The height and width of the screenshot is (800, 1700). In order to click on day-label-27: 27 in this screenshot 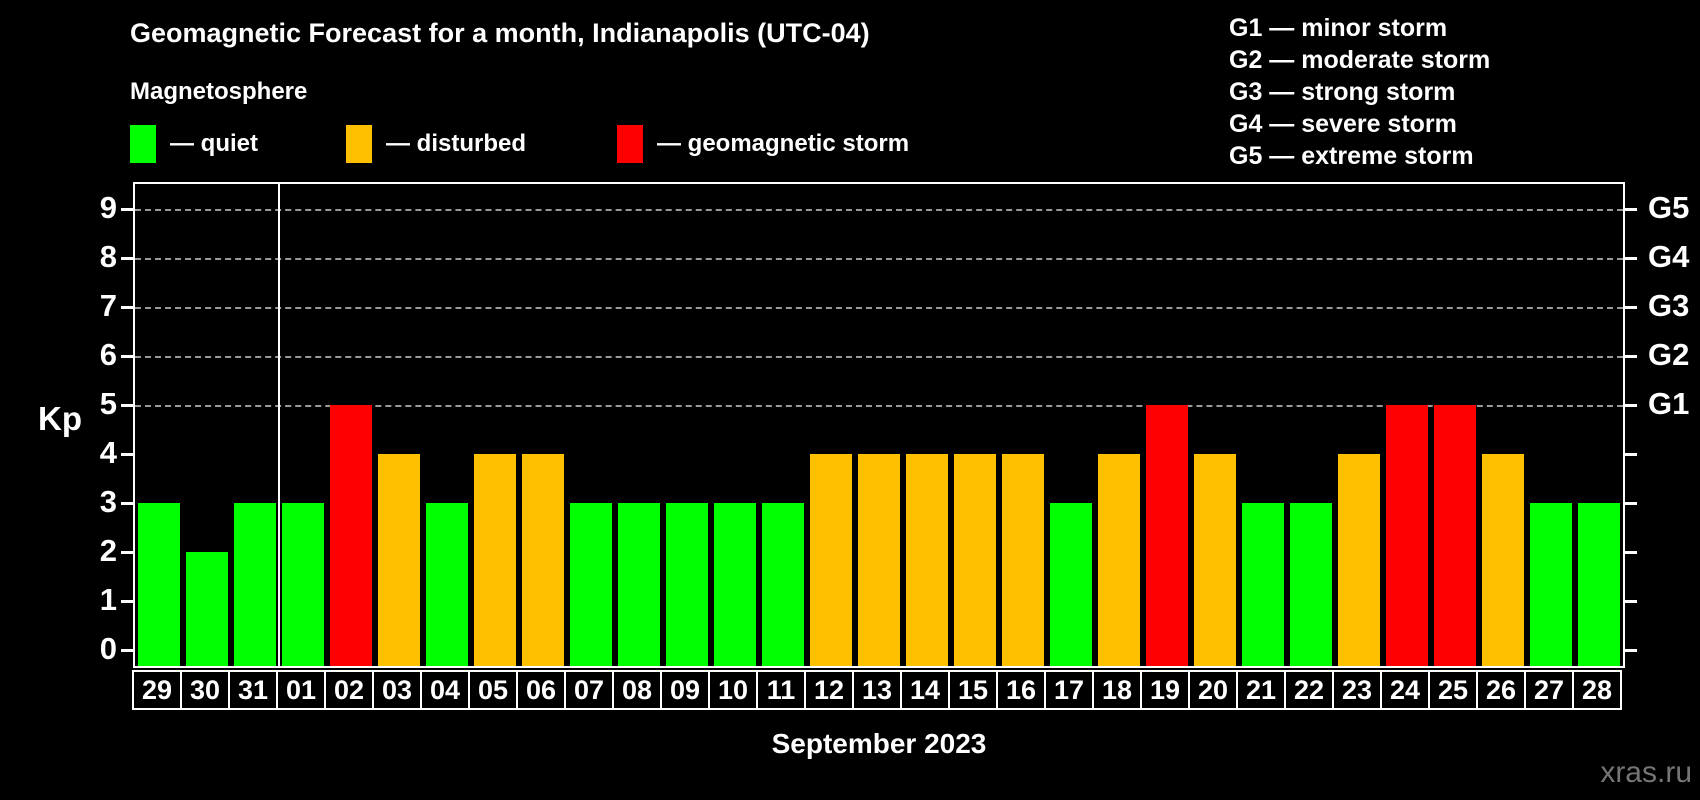, I will do `click(1549, 690)`.